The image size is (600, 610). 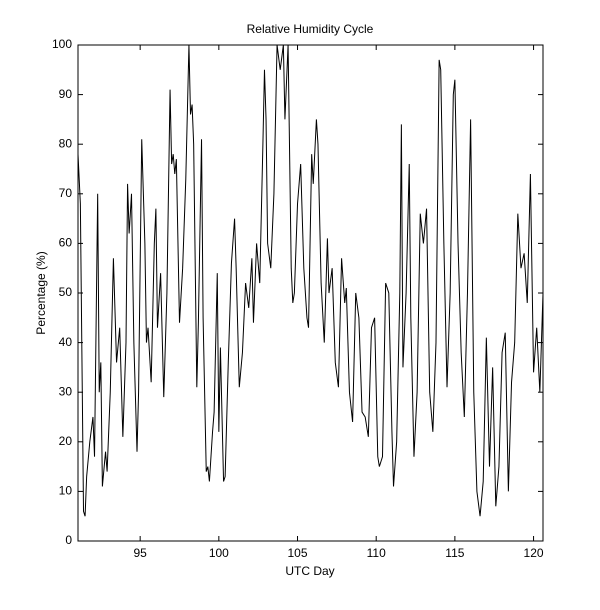 What do you see at coordinates (140, 553) in the screenshot?
I see `x-tick-label: 95` at bounding box center [140, 553].